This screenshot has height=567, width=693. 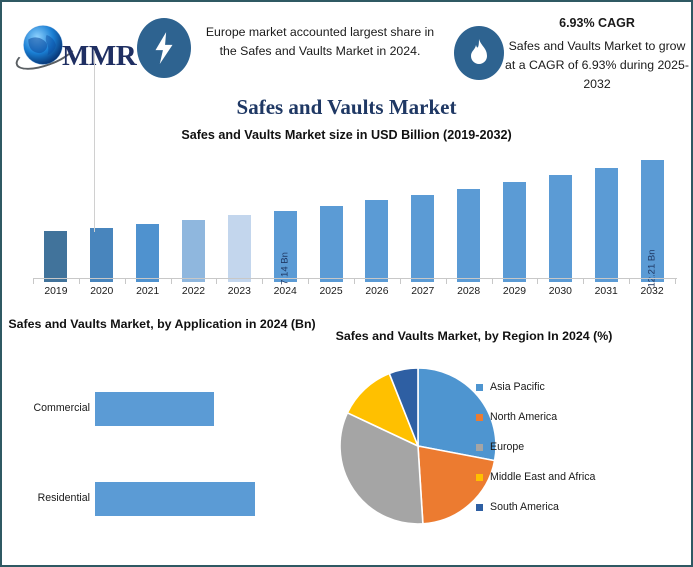 What do you see at coordinates (543, 477) in the screenshot?
I see `legend-label: Middle East and Africa` at bounding box center [543, 477].